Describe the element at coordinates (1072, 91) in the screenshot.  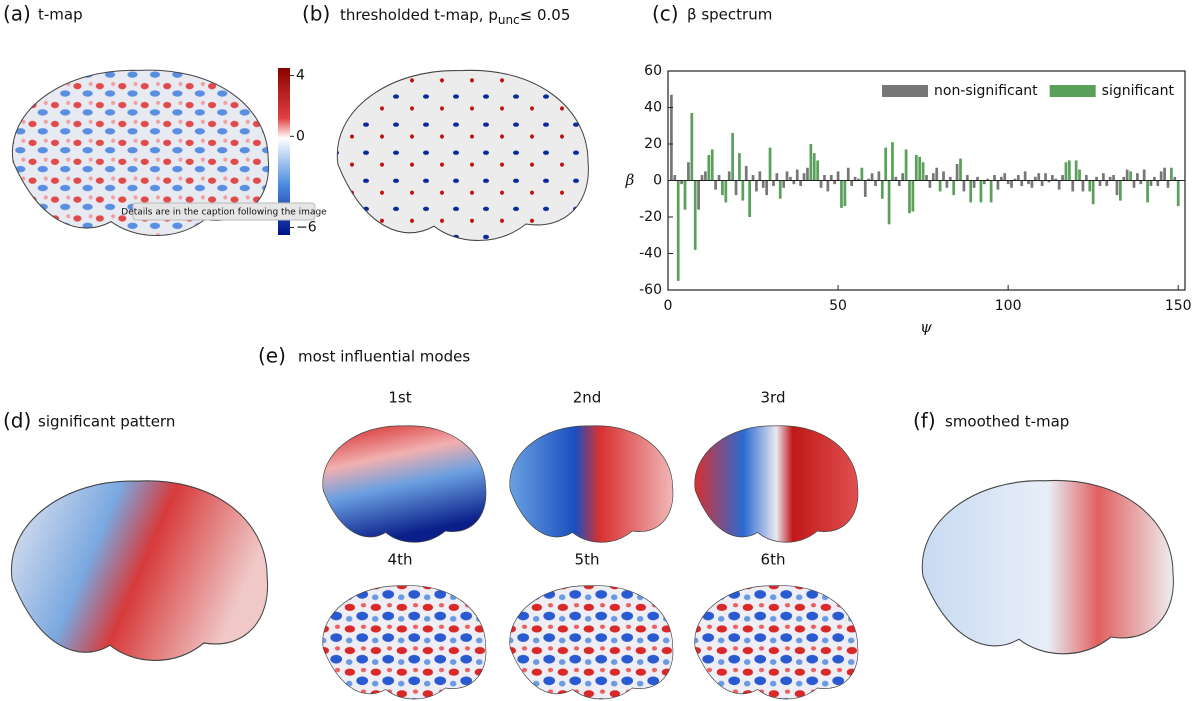
I see `legend-swatch` at that location.